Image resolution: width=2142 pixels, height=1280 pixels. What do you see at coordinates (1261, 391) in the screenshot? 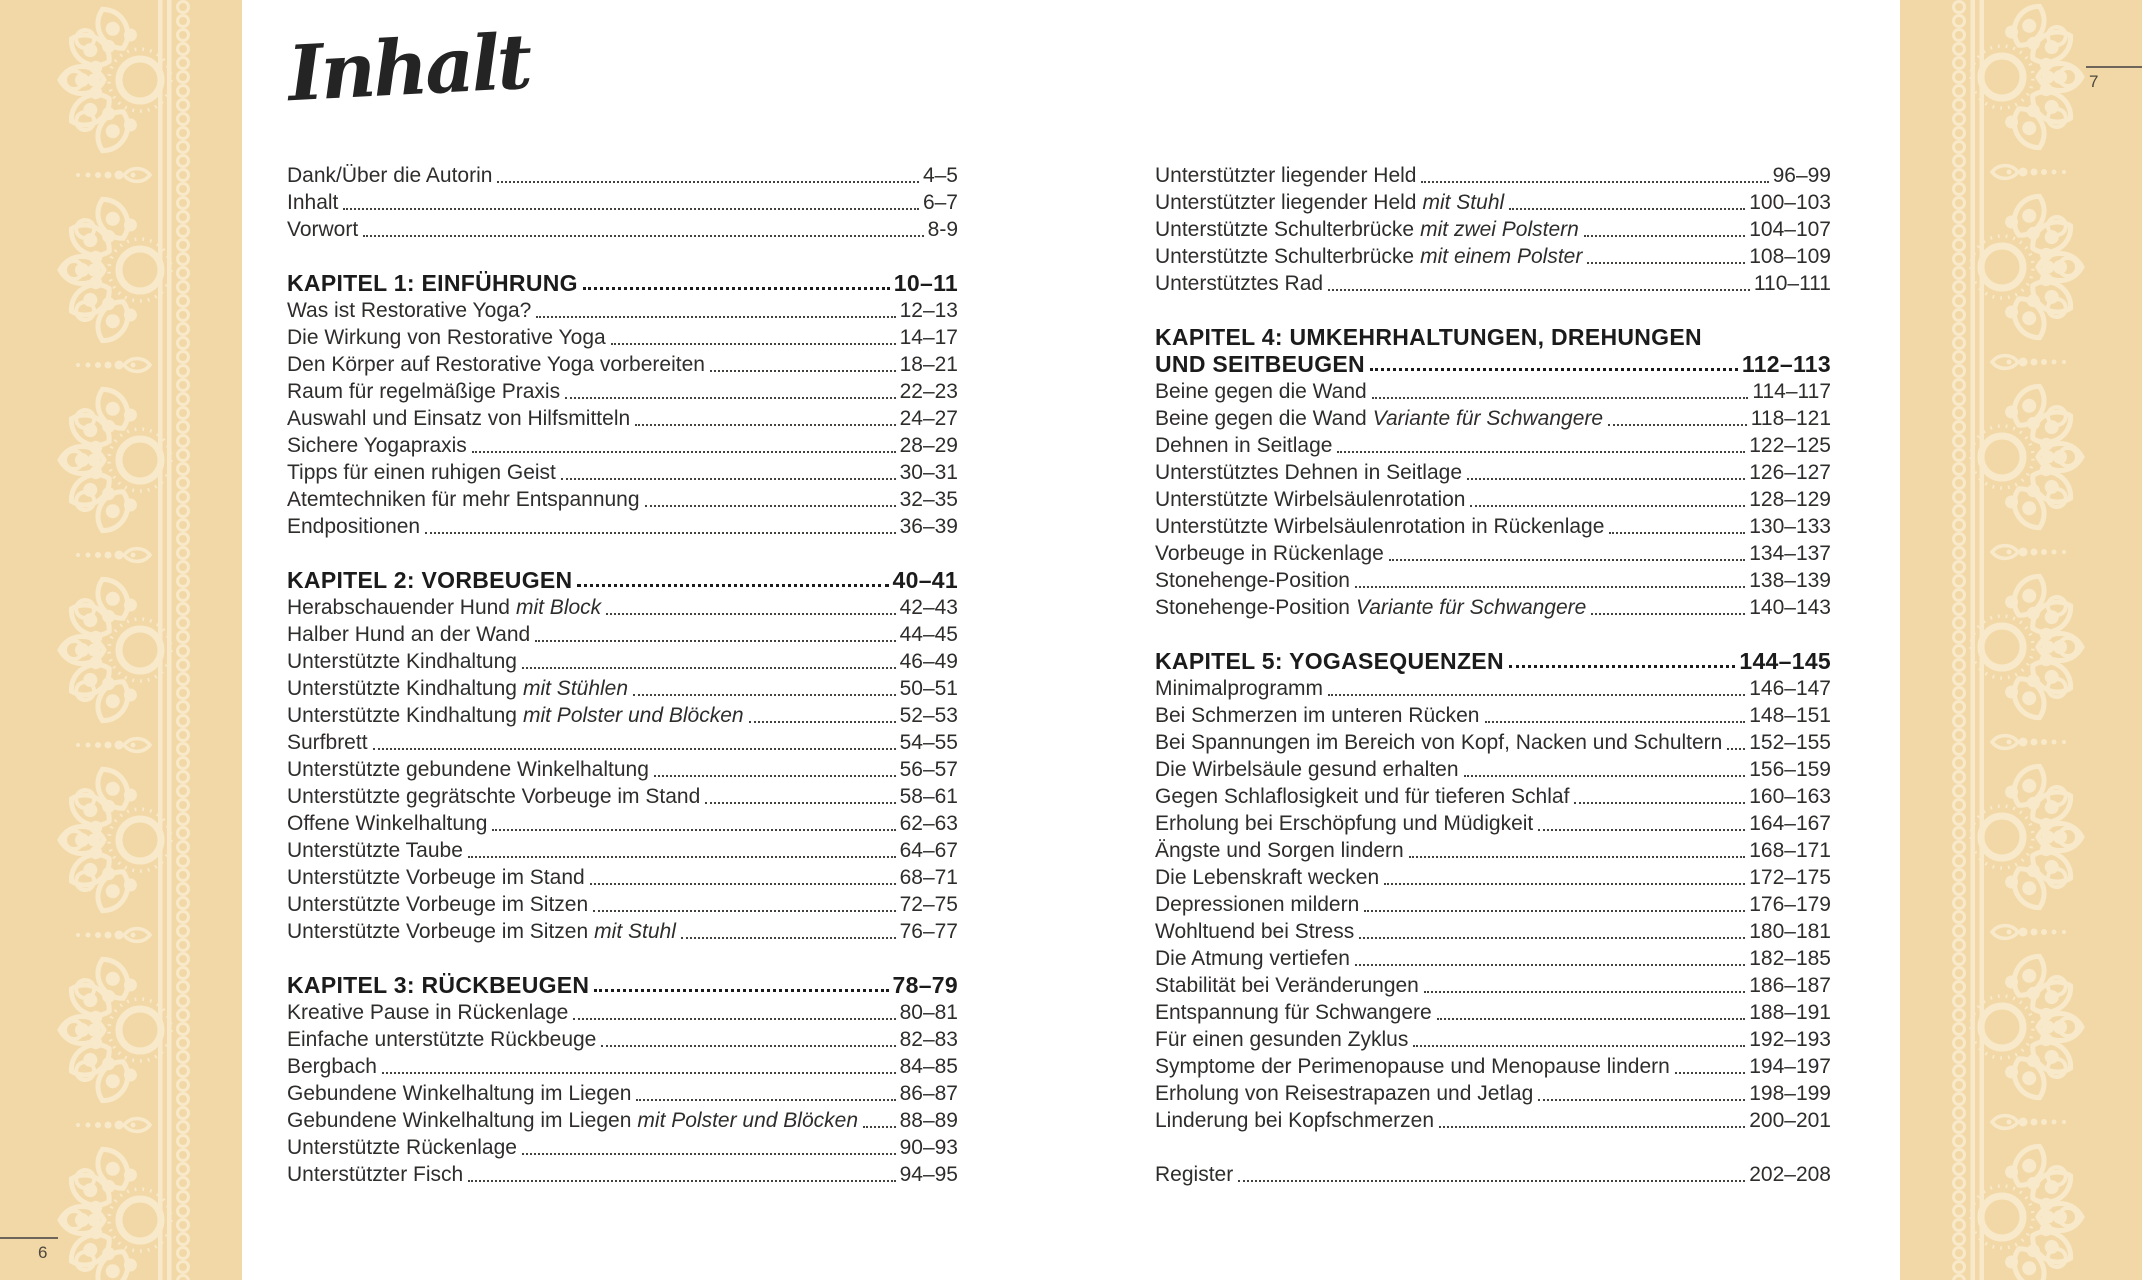
I see `toc-entry-label: Beine gegen die Wand` at bounding box center [1261, 391].